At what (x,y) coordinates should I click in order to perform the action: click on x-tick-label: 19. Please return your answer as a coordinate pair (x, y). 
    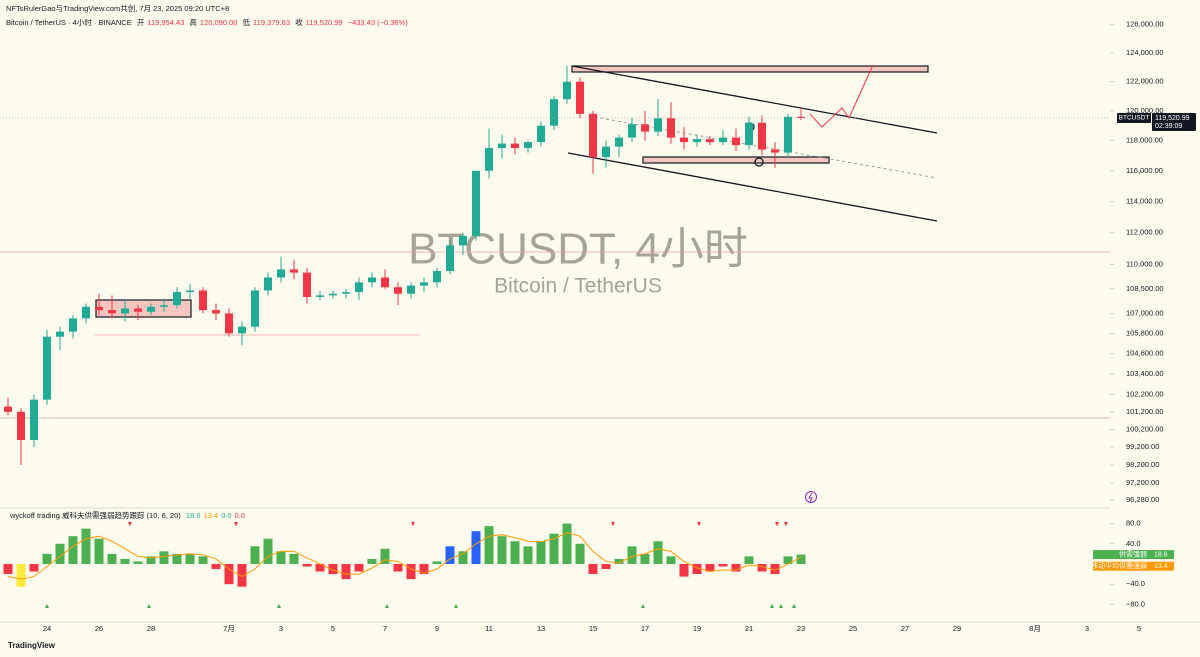
    Looking at the image, I should click on (697, 628).